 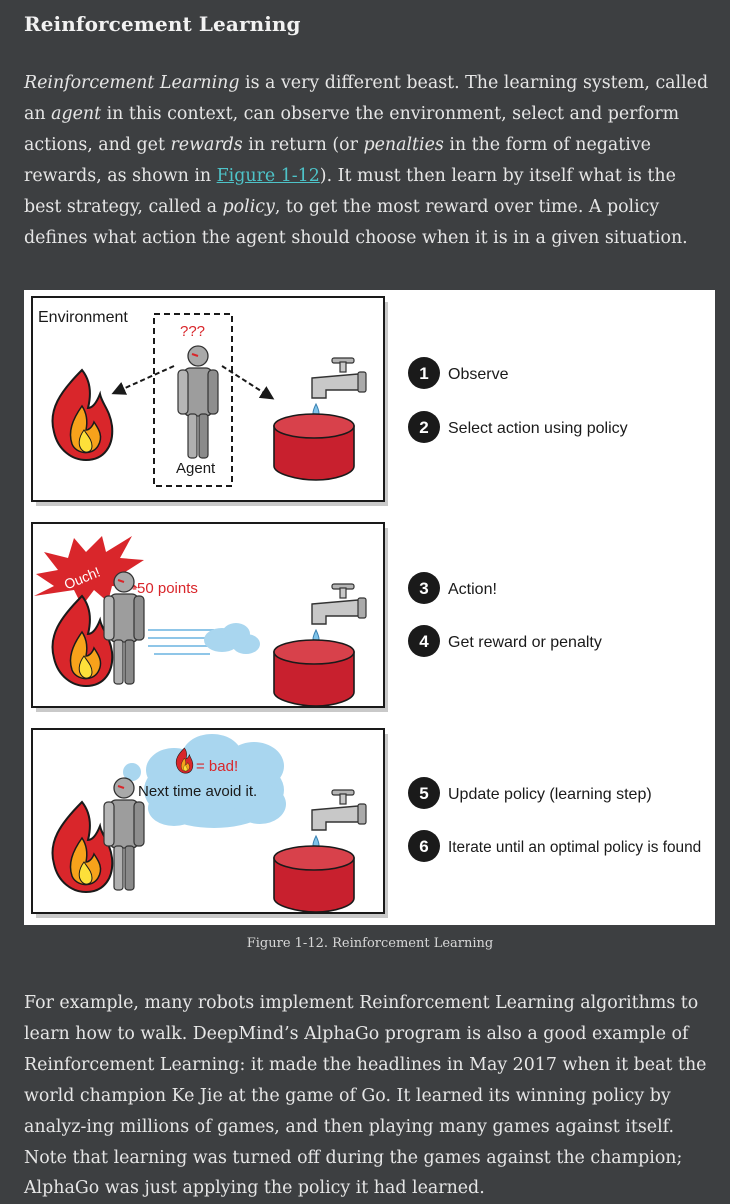 I want to click on term-penalties: penalties, so click(x=403, y=144).